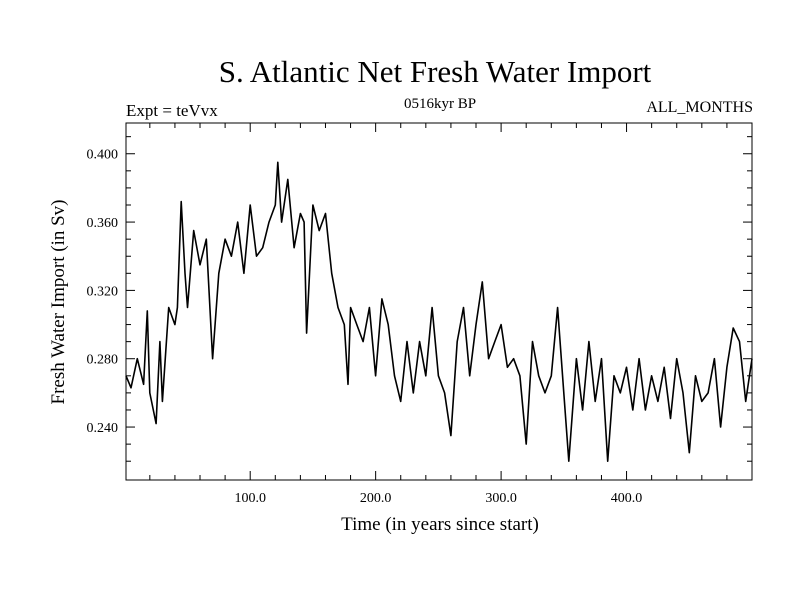 This screenshot has width=800, height=600. I want to click on chart-title: S. Atlantic Net Fresh Water Import, so click(435, 71).